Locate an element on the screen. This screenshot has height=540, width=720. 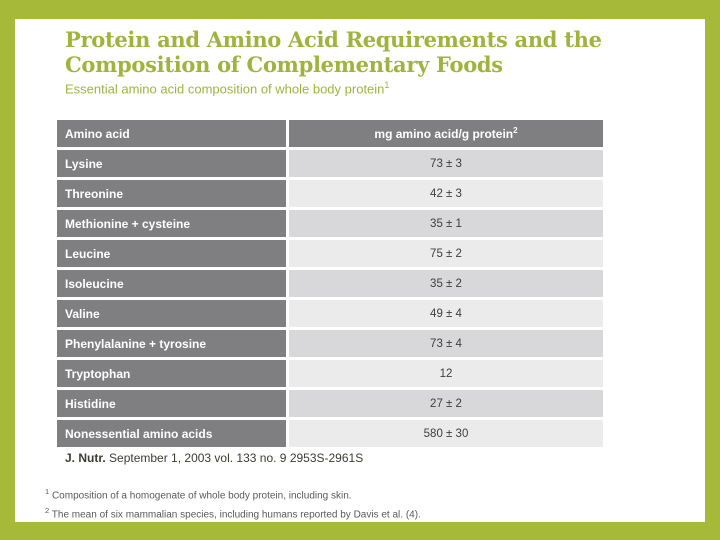
table-row: Nonessential amino acids 580 ± 30 is located at coordinates (330, 433).